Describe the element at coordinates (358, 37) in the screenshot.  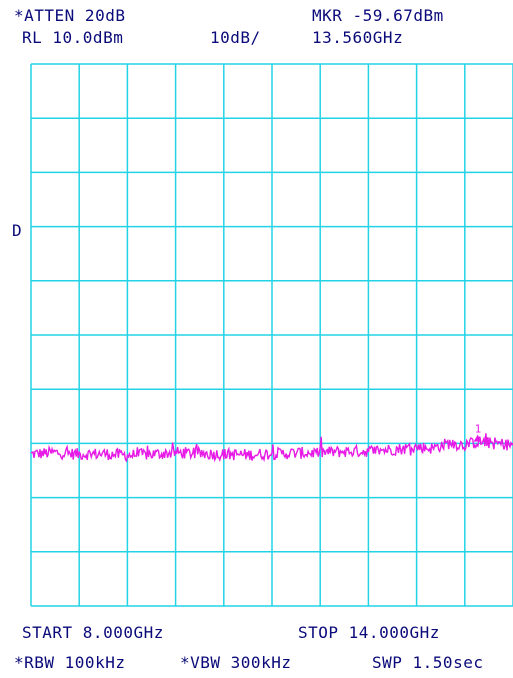
I see `marker-frequency-label: 13.560GHz` at that location.